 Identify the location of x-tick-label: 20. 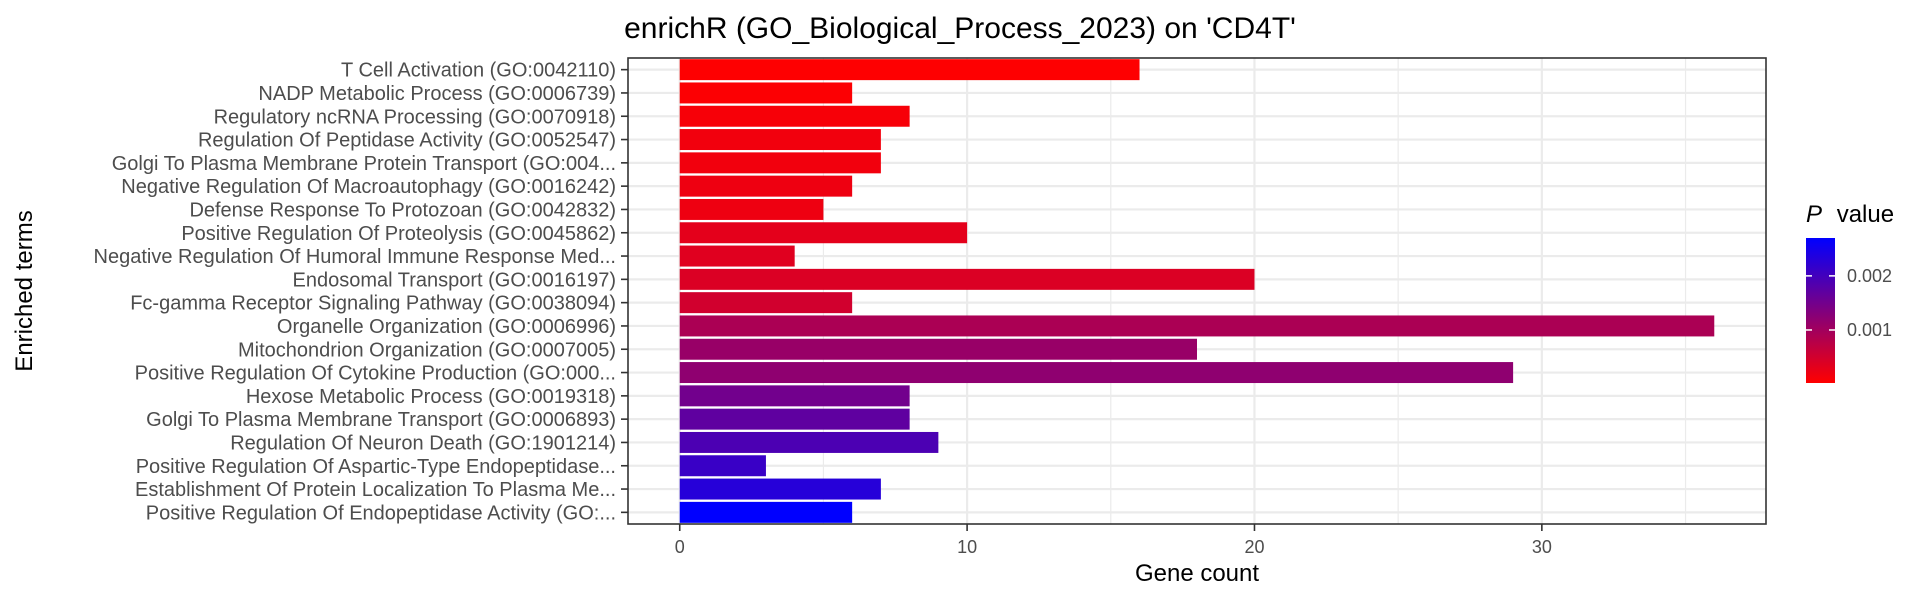
(1254, 547).